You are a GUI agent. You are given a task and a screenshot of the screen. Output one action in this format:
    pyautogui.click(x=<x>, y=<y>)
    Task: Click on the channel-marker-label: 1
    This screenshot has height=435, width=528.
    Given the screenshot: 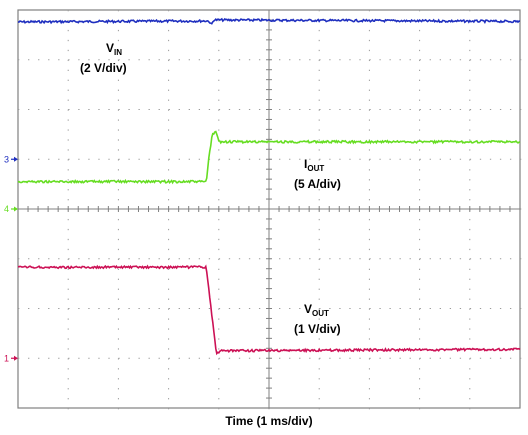 What is the action you would take?
    pyautogui.click(x=6, y=358)
    